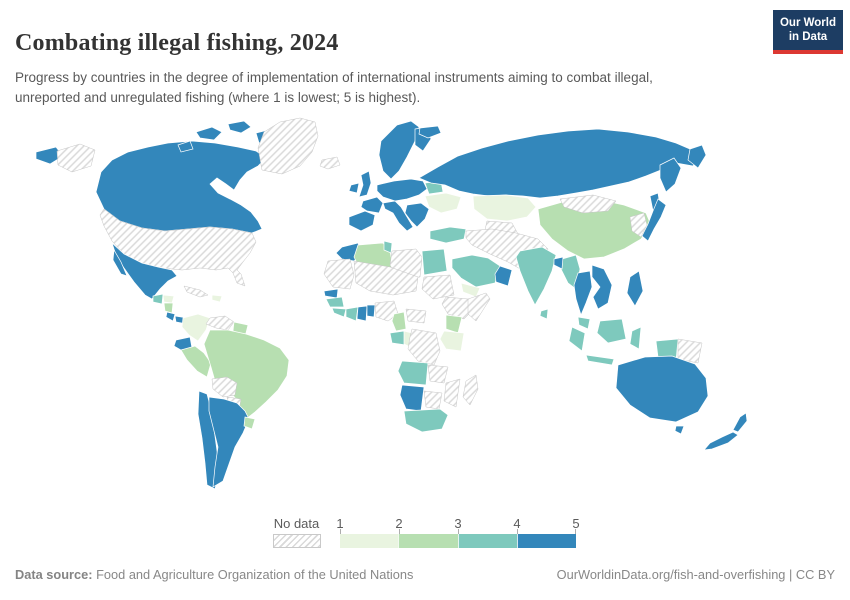 The width and height of the screenshot is (850, 600). I want to click on country-australia-tasmania, so click(679, 430).